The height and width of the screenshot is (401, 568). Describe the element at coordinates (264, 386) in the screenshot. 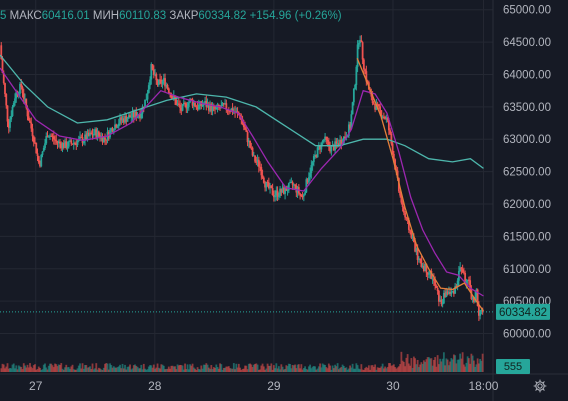

I see `time-axis: 27 28 29 30 18:00` at that location.